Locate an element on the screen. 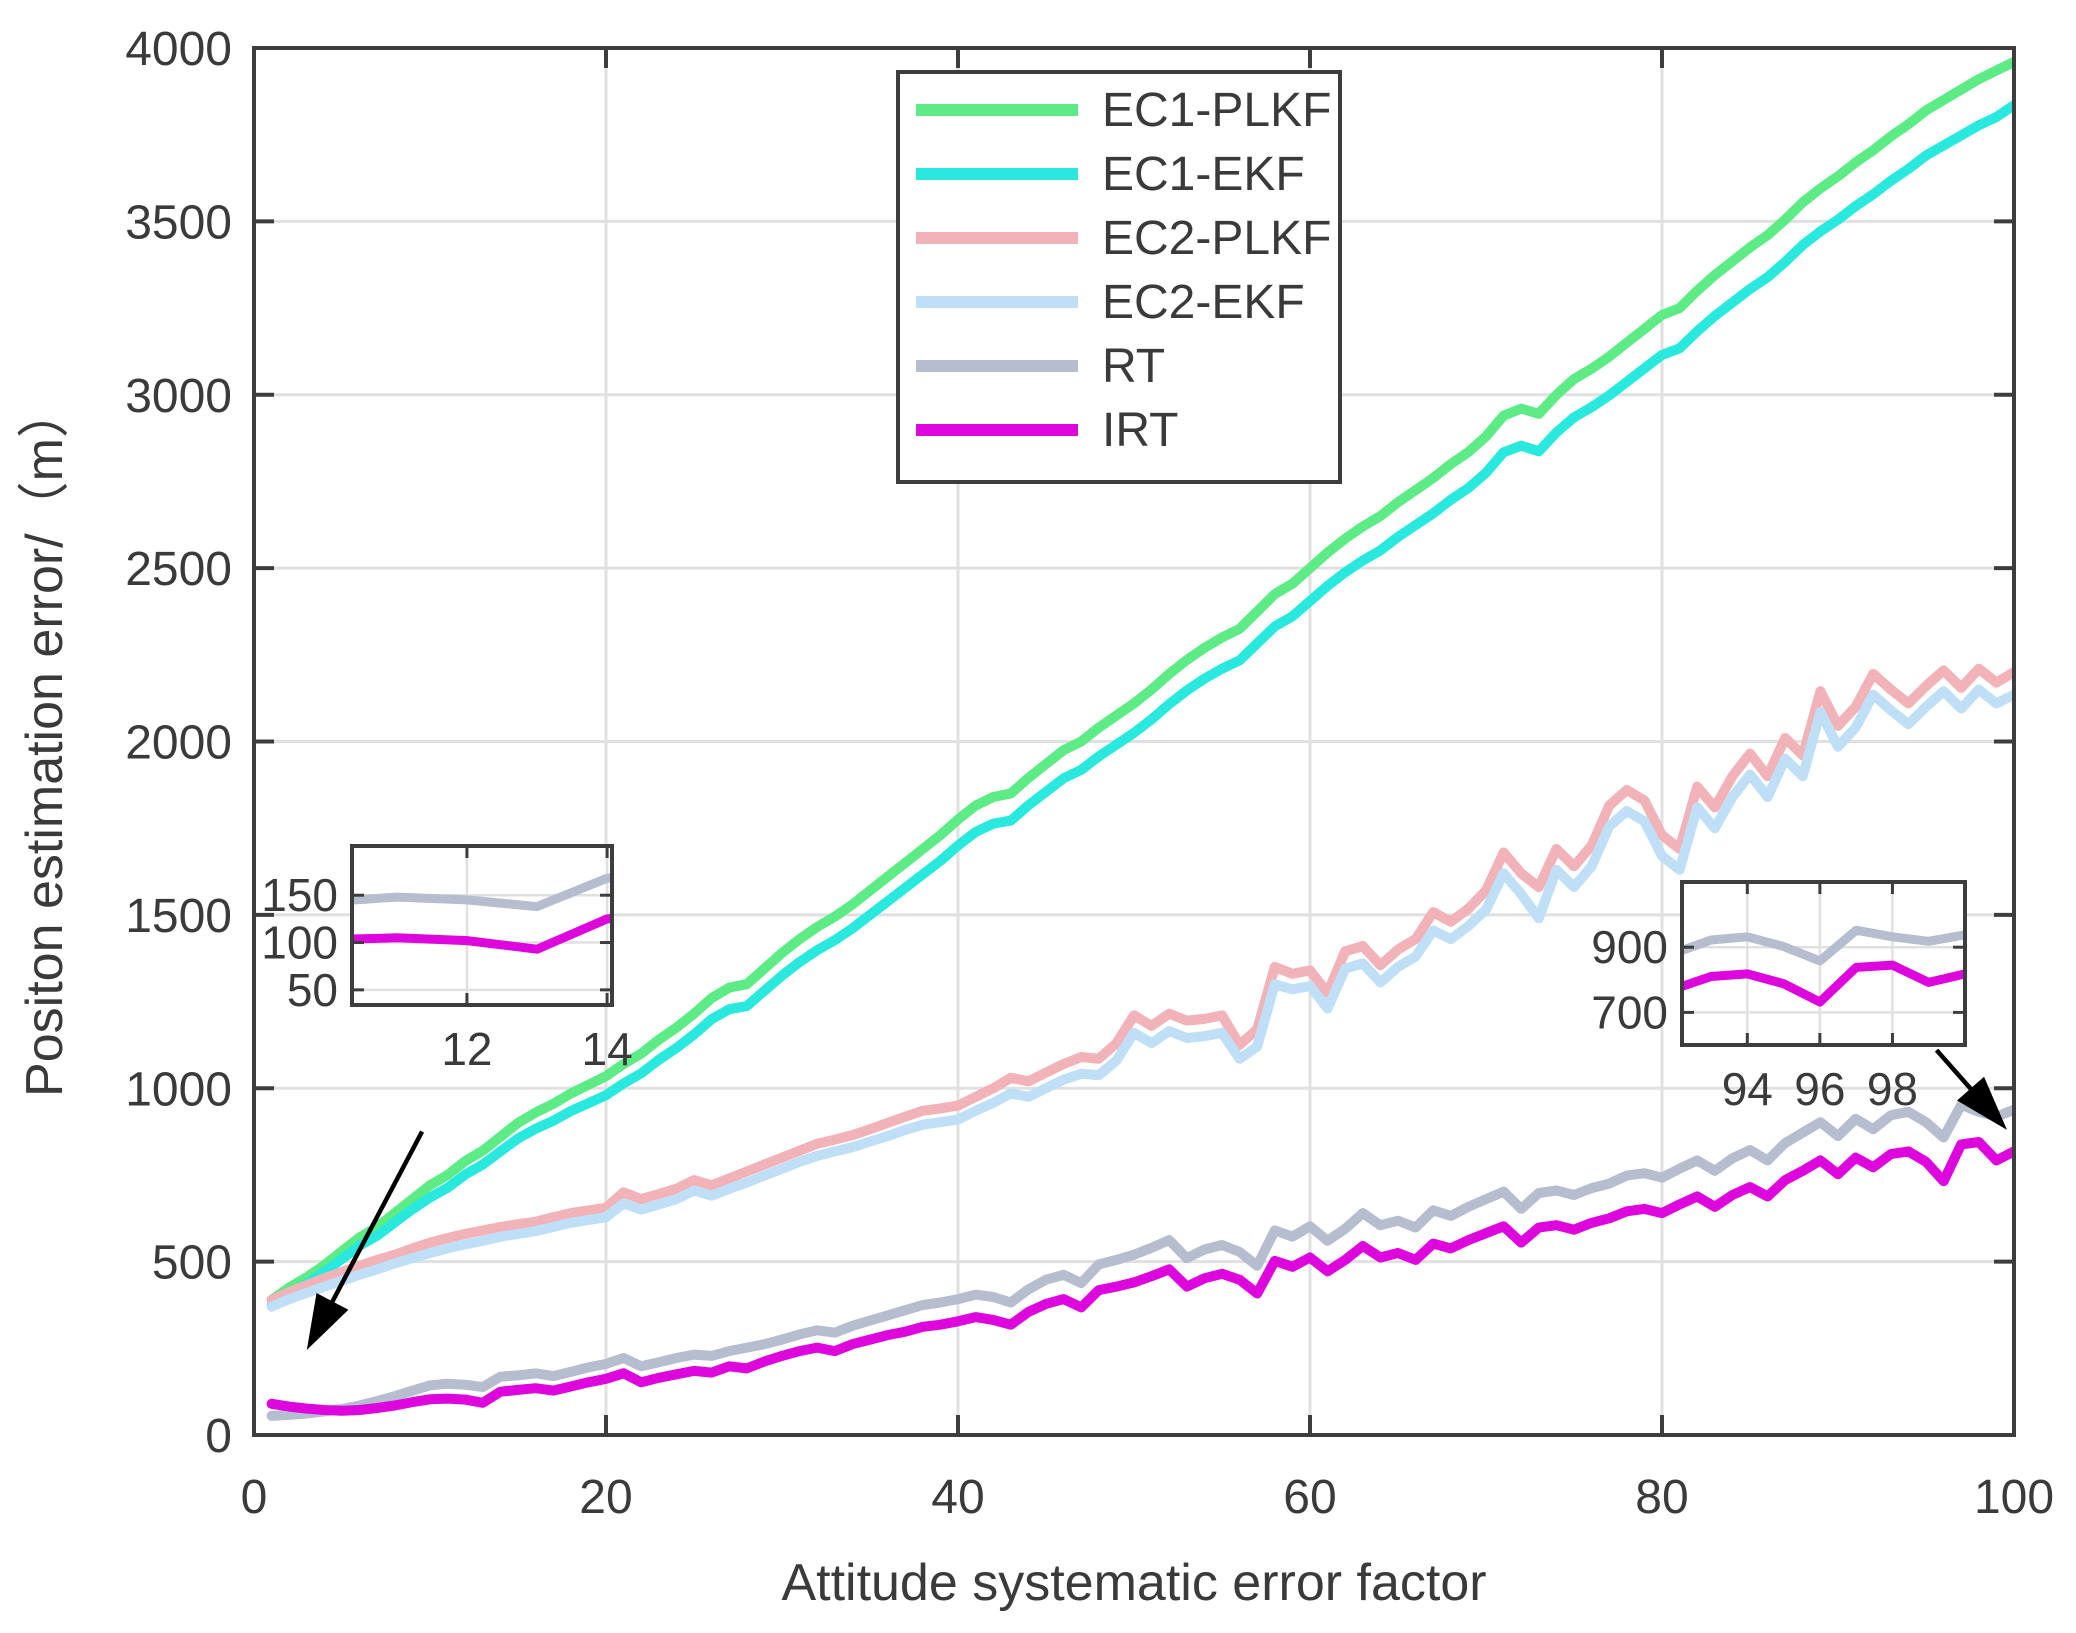  y-tick-label: 1000 is located at coordinates (178, 1089).